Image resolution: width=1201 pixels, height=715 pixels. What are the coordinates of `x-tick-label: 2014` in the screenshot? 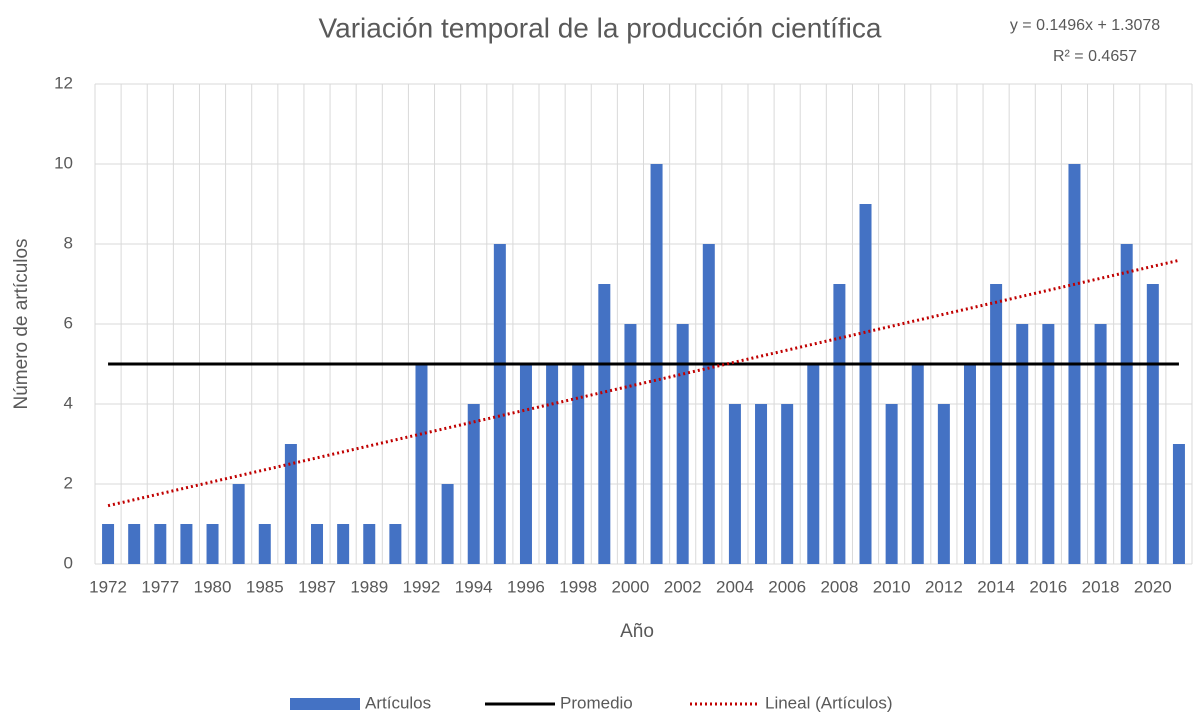 It's located at (996, 586).